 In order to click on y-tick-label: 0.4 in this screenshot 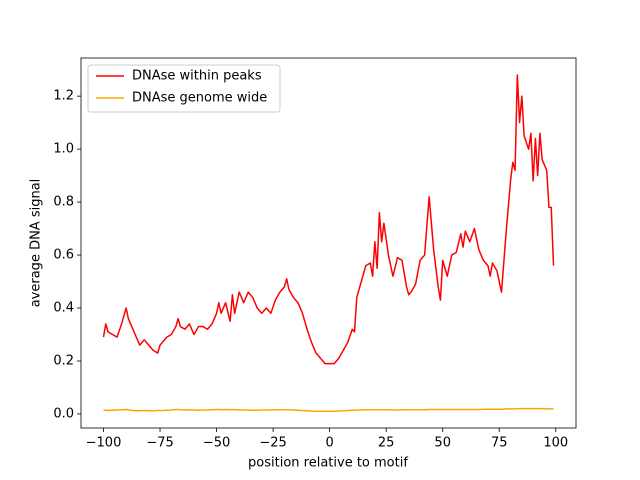, I will do `click(63, 308)`.